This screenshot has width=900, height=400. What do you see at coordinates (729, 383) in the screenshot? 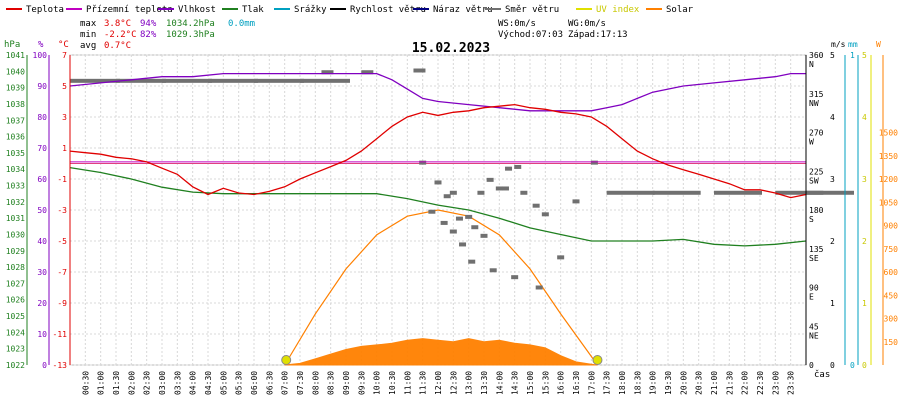
I see `x-tick-label: 21:30` at bounding box center [729, 383].